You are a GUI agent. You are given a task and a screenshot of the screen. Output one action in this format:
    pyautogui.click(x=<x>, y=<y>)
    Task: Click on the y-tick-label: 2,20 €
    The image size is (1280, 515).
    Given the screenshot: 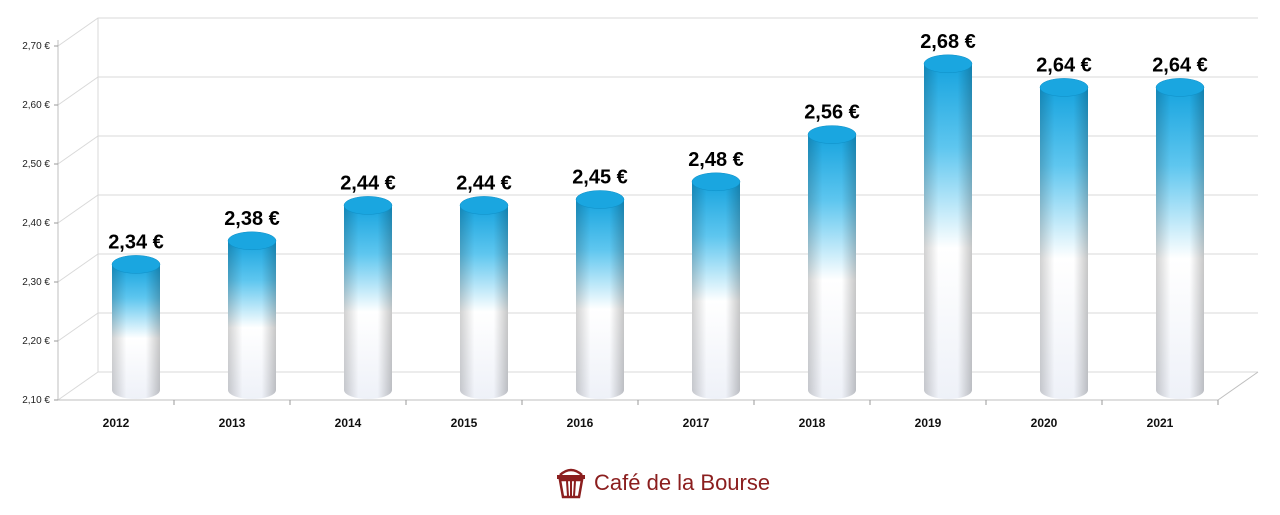 What is the action you would take?
    pyautogui.click(x=36, y=341)
    